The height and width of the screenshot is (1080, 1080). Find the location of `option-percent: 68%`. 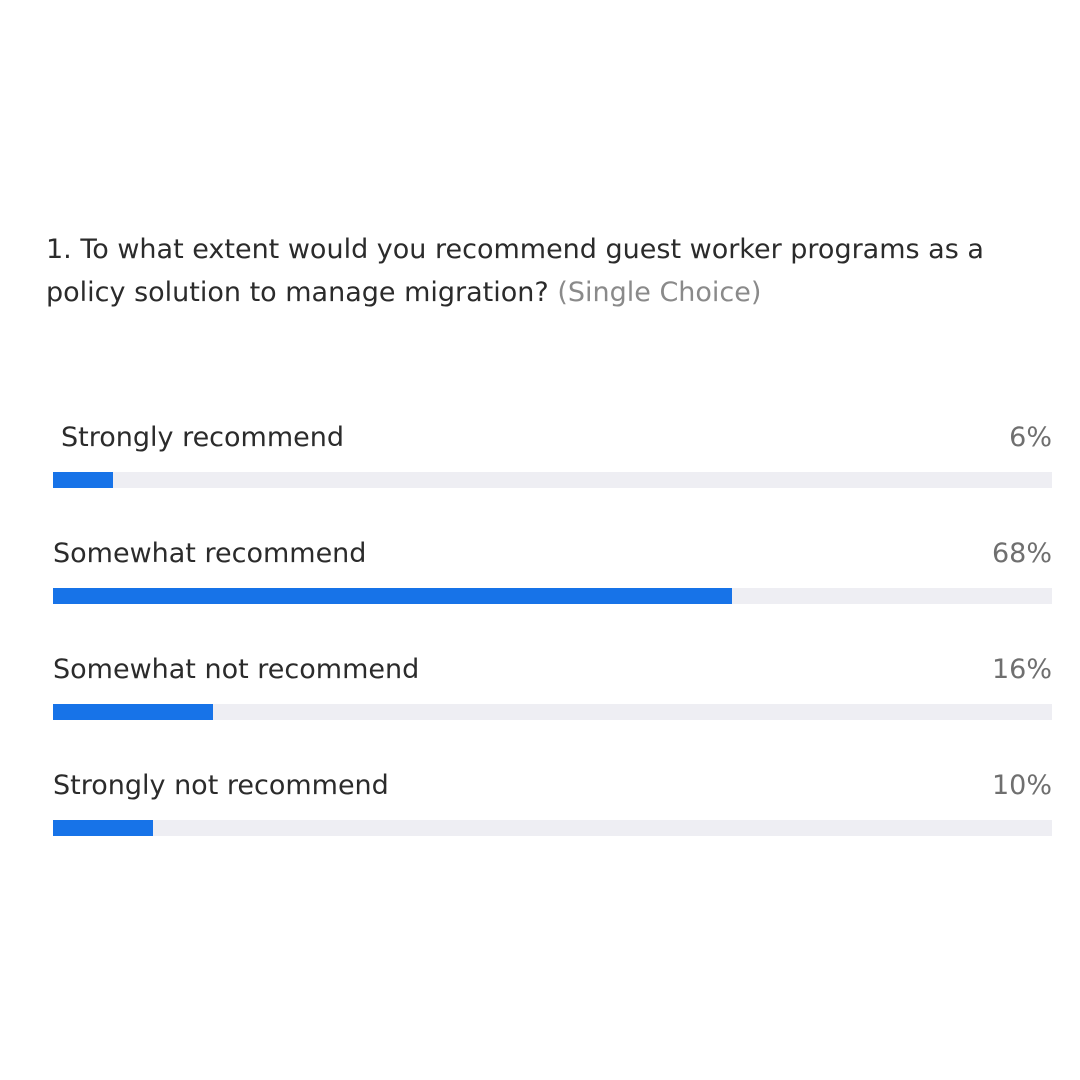

option-percent: 68% is located at coordinates (1021, 553).